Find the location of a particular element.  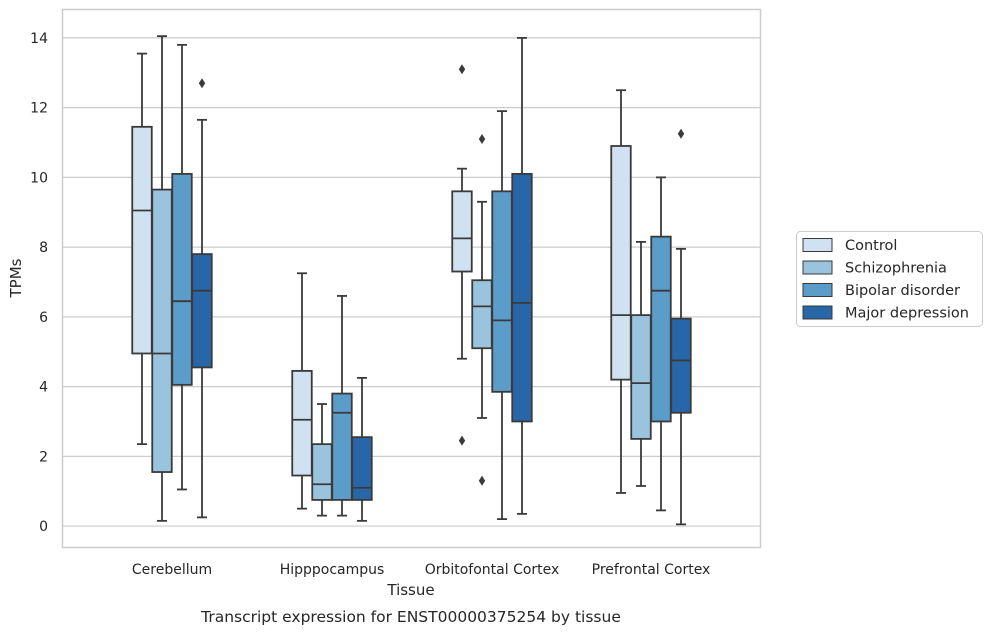

legend-frame is located at coordinates (889, 279).